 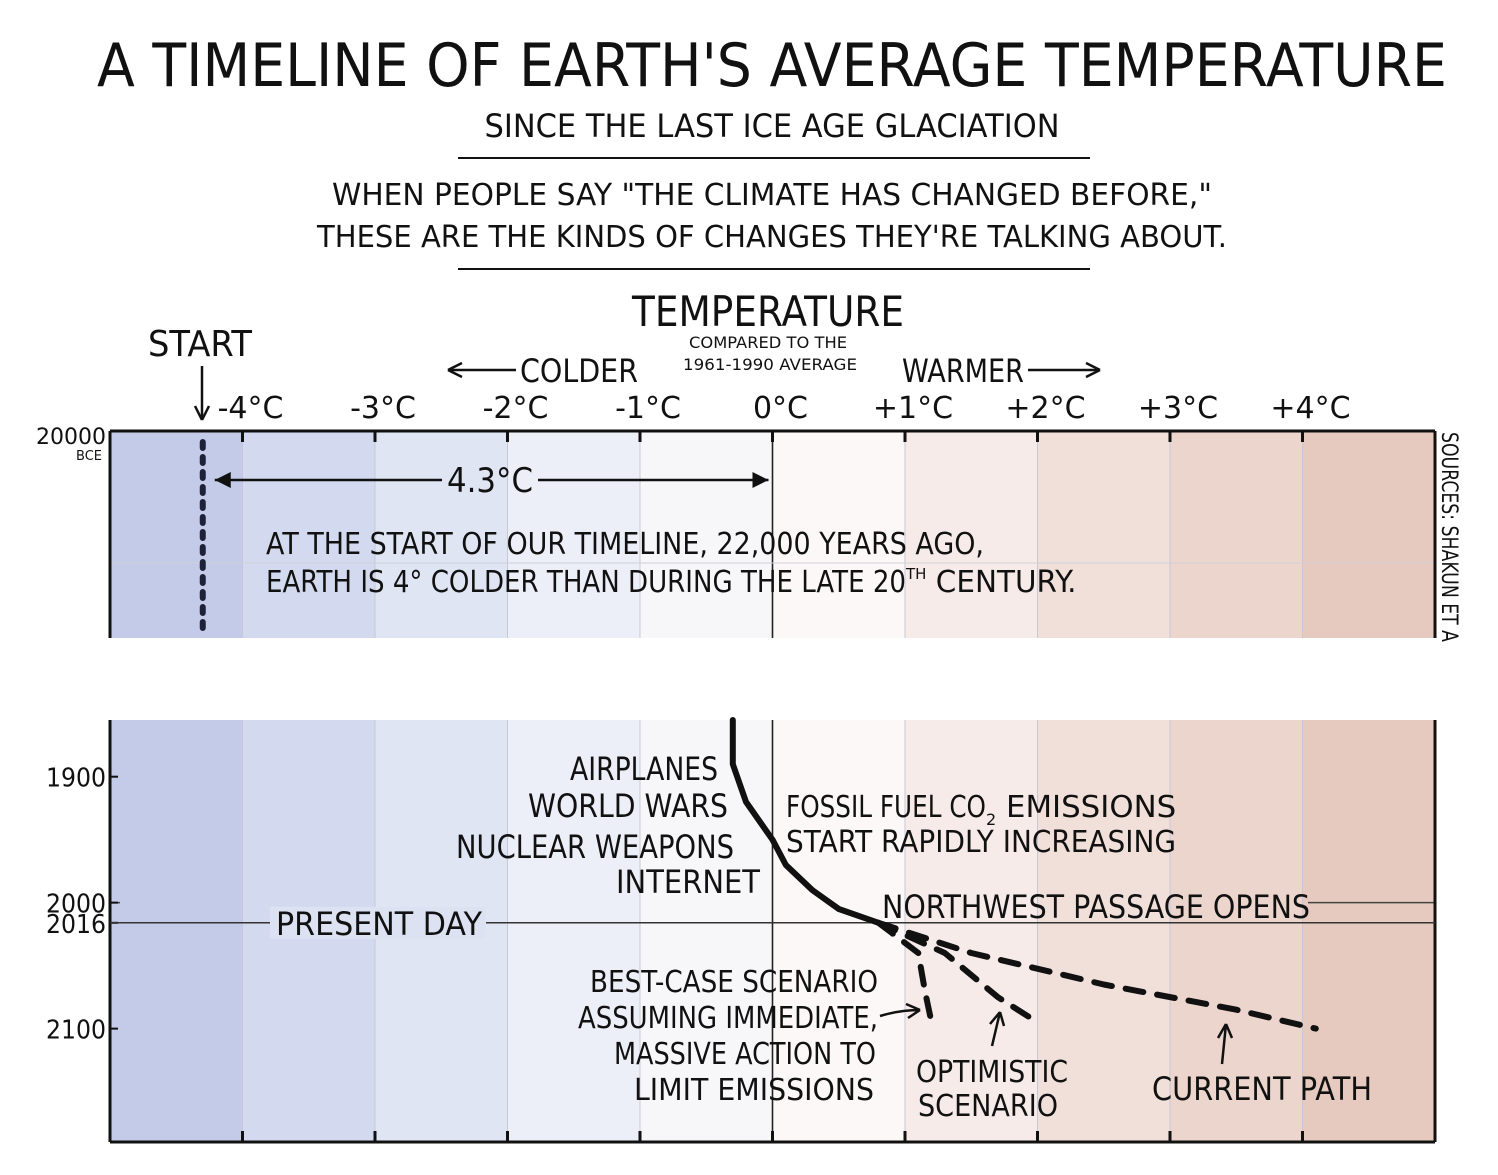 I want to click on top-y-tick-sublabel: BCE, so click(x=89, y=456).